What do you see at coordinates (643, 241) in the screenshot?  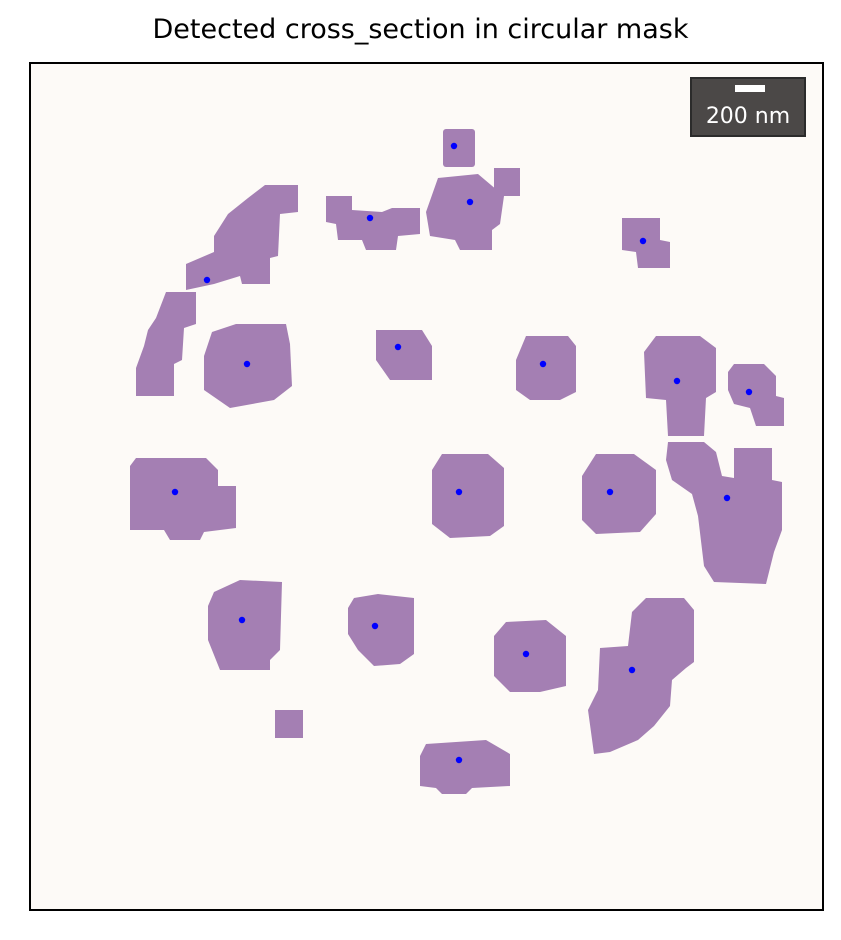 I see `centroid-04-marker` at bounding box center [643, 241].